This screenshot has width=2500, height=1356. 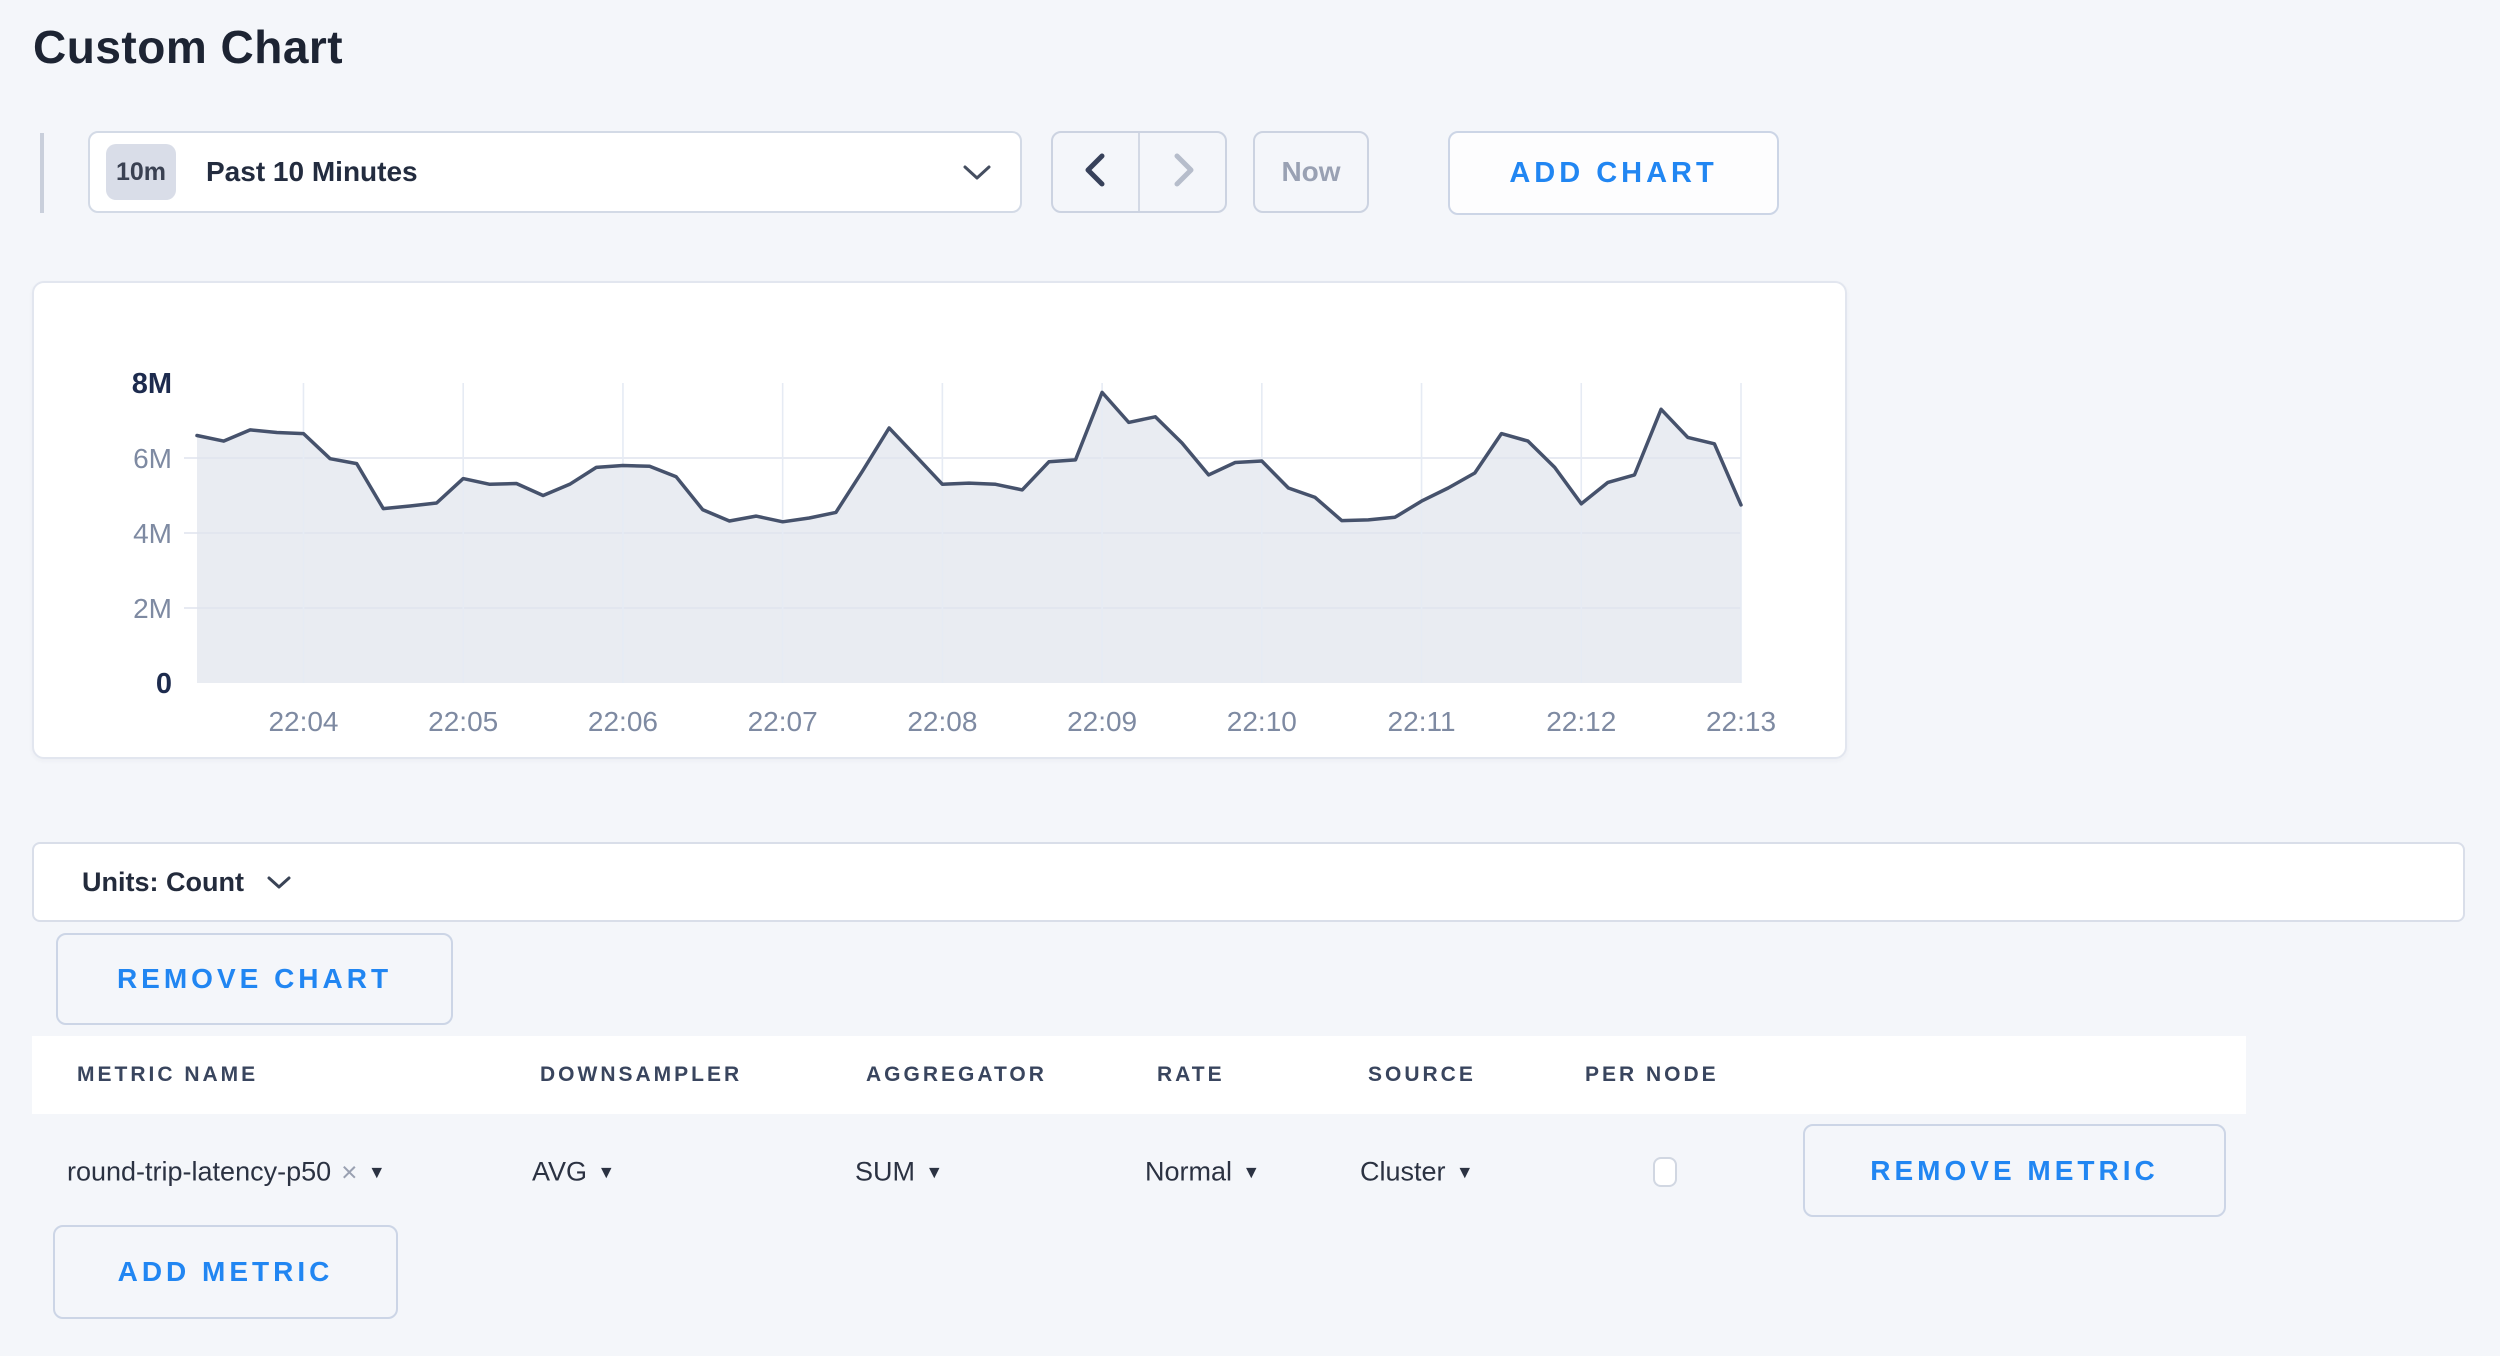 What do you see at coordinates (141, 172) in the screenshot?
I see `time-range-badge: 10m` at bounding box center [141, 172].